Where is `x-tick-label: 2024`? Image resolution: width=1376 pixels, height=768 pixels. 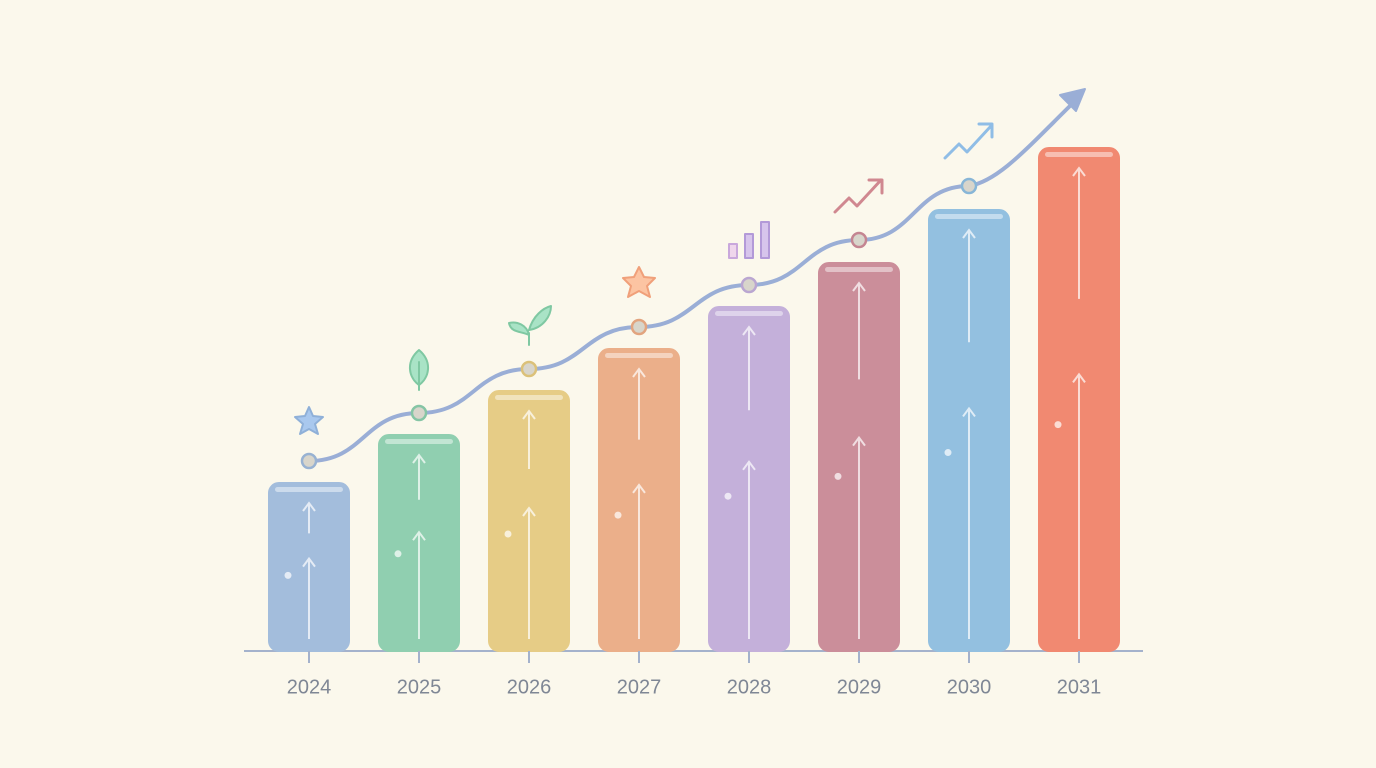 x-tick-label: 2024 is located at coordinates (309, 687).